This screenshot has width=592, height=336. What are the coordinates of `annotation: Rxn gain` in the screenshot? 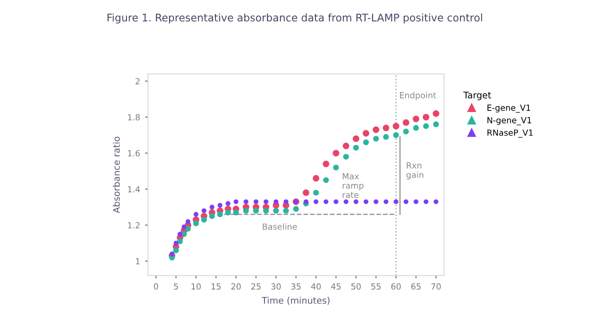 It's located at (415, 171).